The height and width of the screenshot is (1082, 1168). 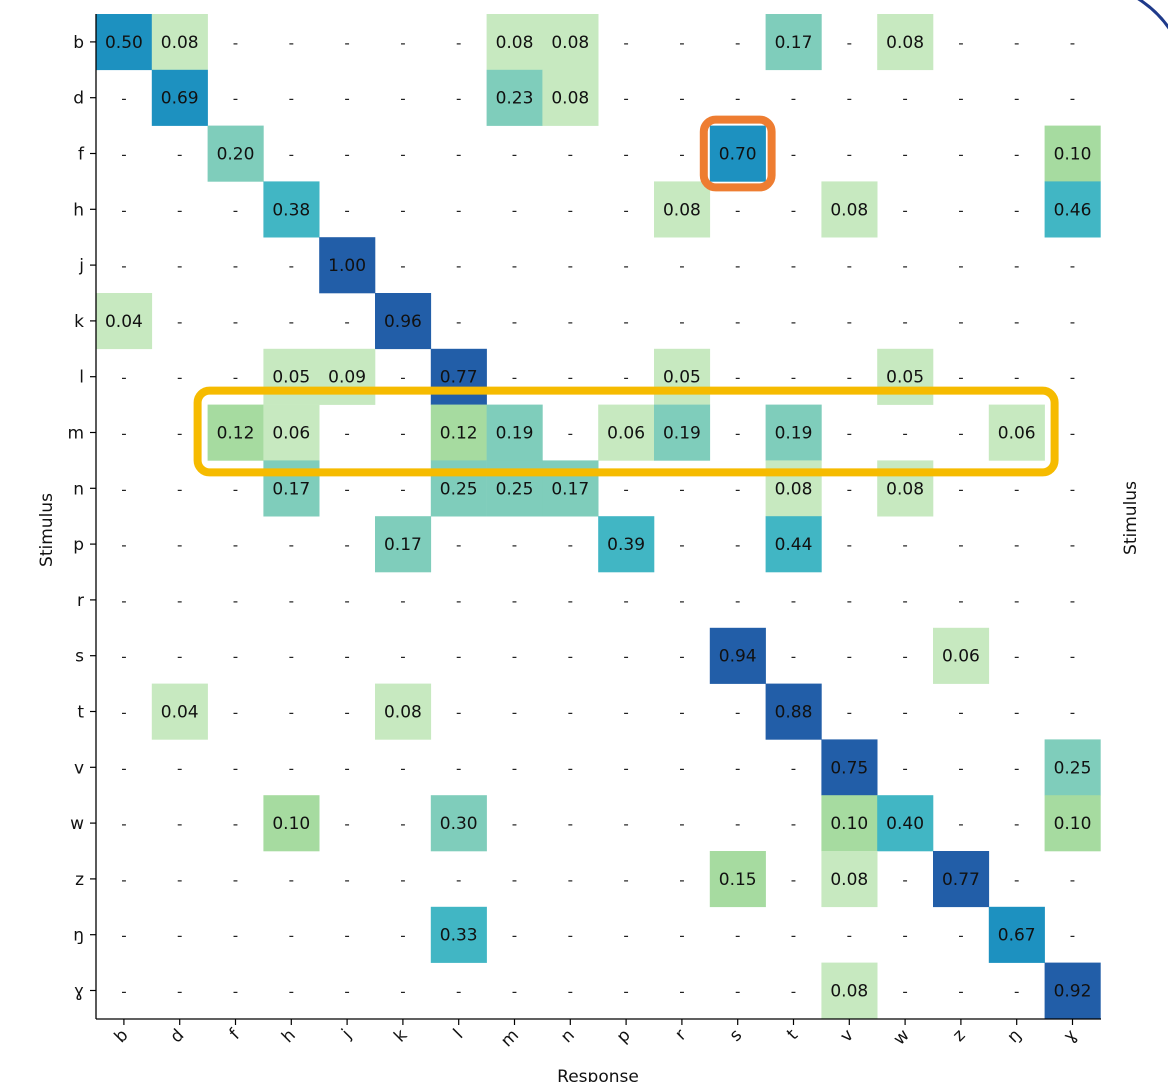 What do you see at coordinates (79, 657) in the screenshot?
I see `y-tick-label: s` at bounding box center [79, 657].